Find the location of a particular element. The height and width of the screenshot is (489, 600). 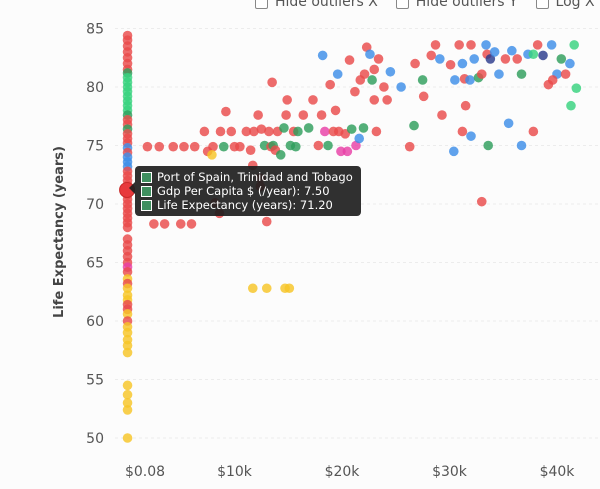

log-x-toggle: Log X is located at coordinates (565, 5).